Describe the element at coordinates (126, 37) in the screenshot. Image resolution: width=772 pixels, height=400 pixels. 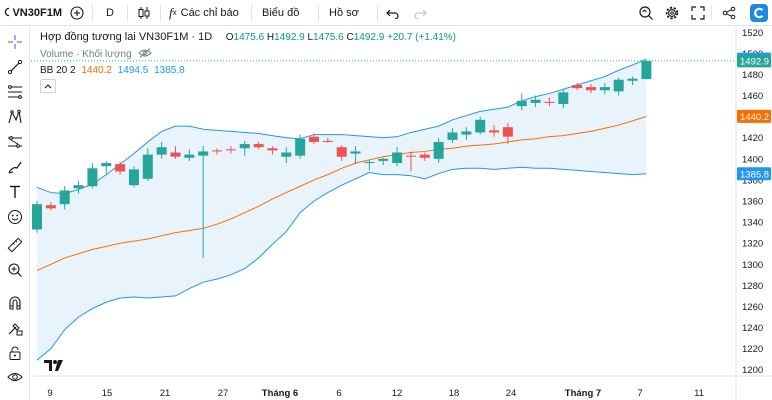
I see `series-title: Hợp đồng tương lai VN30F1M · 1D` at that location.